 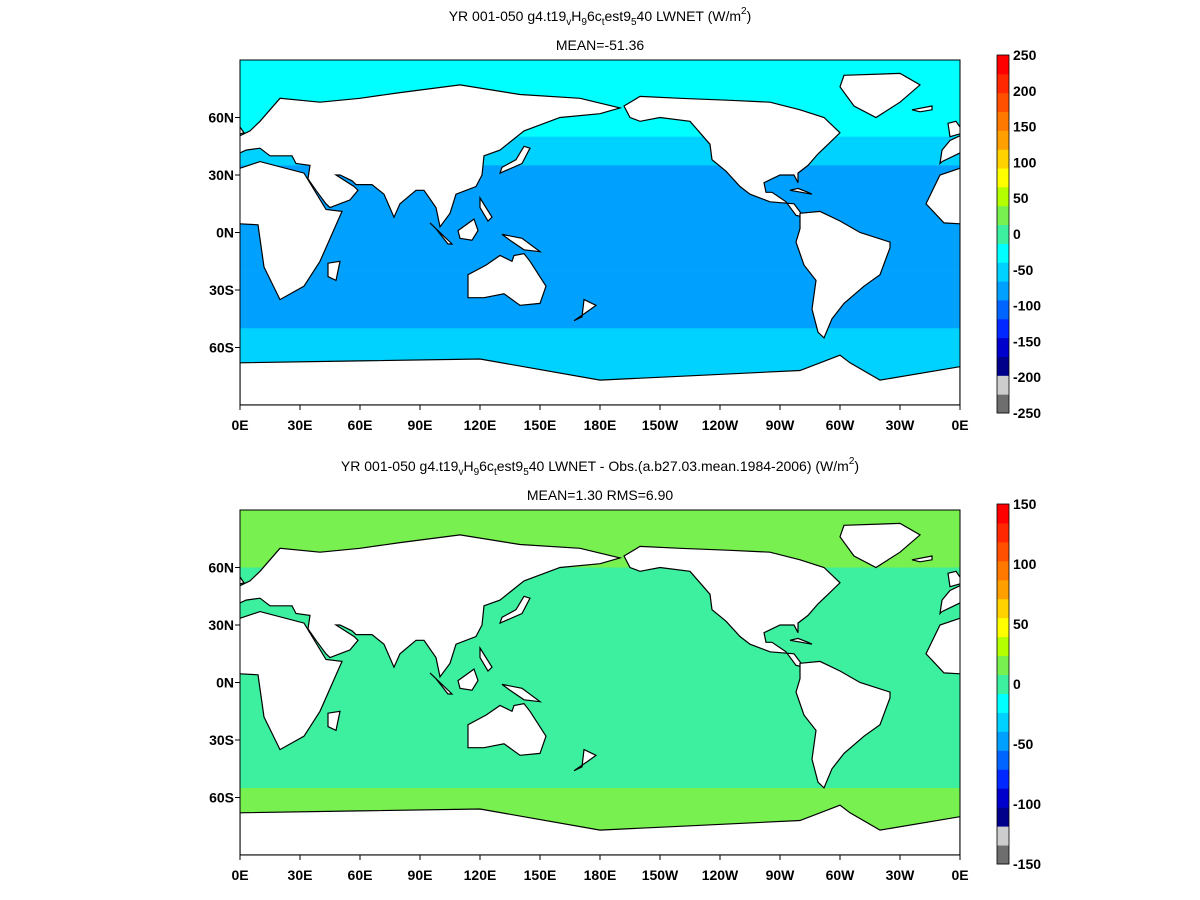 I want to click on panel-2-colorbar, so click(x=1003, y=684).